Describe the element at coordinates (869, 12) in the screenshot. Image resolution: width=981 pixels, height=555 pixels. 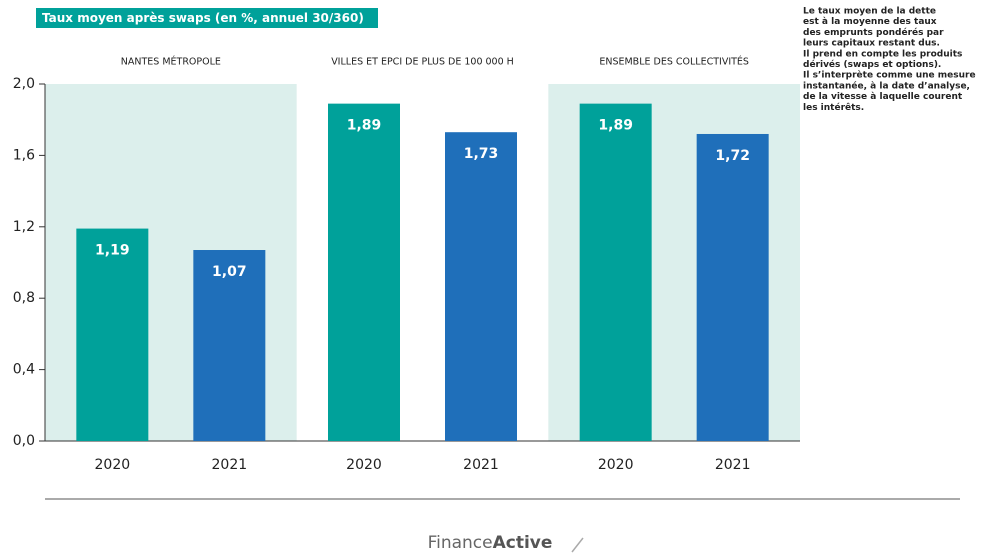
I see `annotation-line: Le taux moyen de la dette` at that location.